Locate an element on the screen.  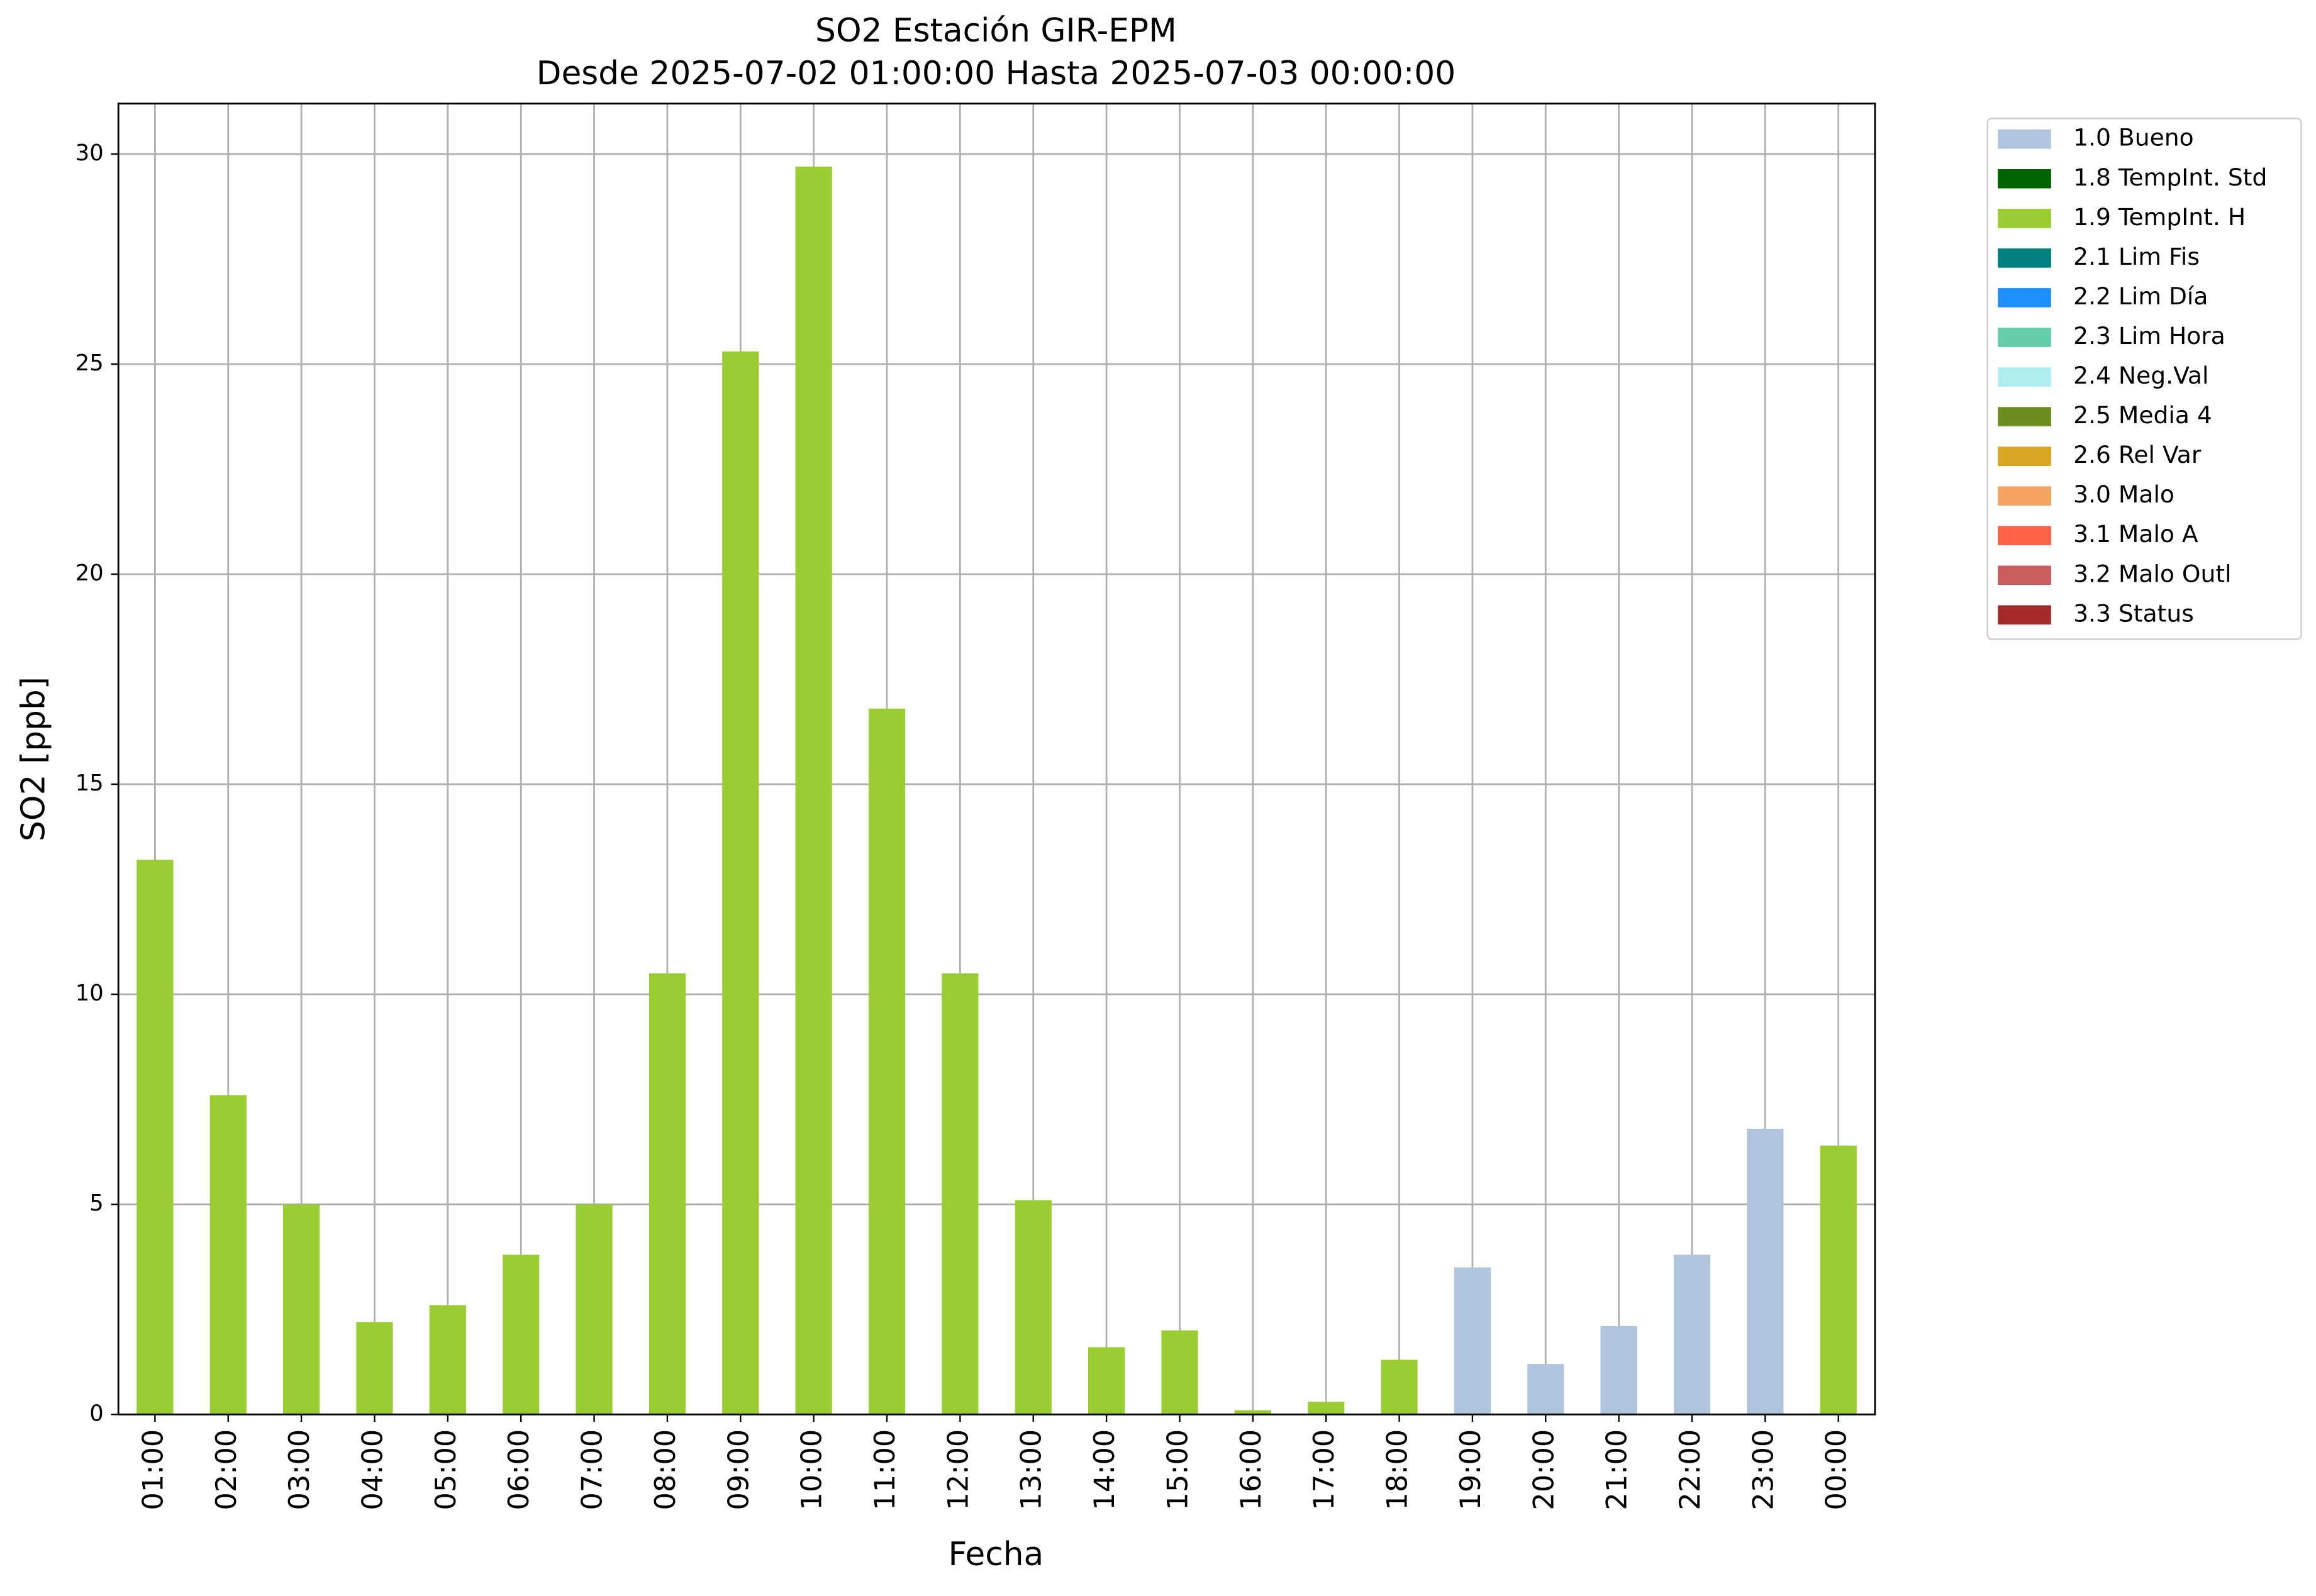
y-tick-label: 15 is located at coordinates (89, 783).